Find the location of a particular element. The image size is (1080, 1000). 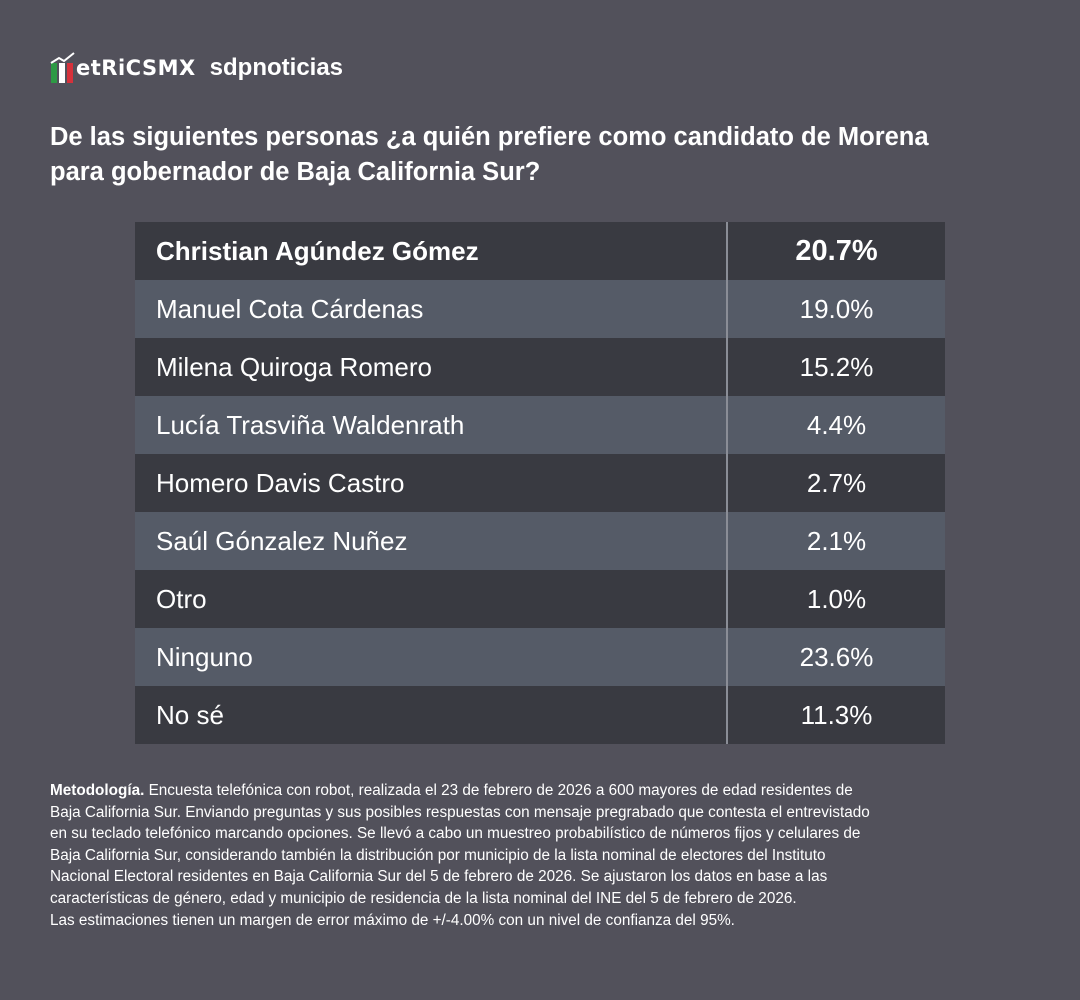

logo: etRiCSMX sdpnoticias is located at coordinates (196, 68).